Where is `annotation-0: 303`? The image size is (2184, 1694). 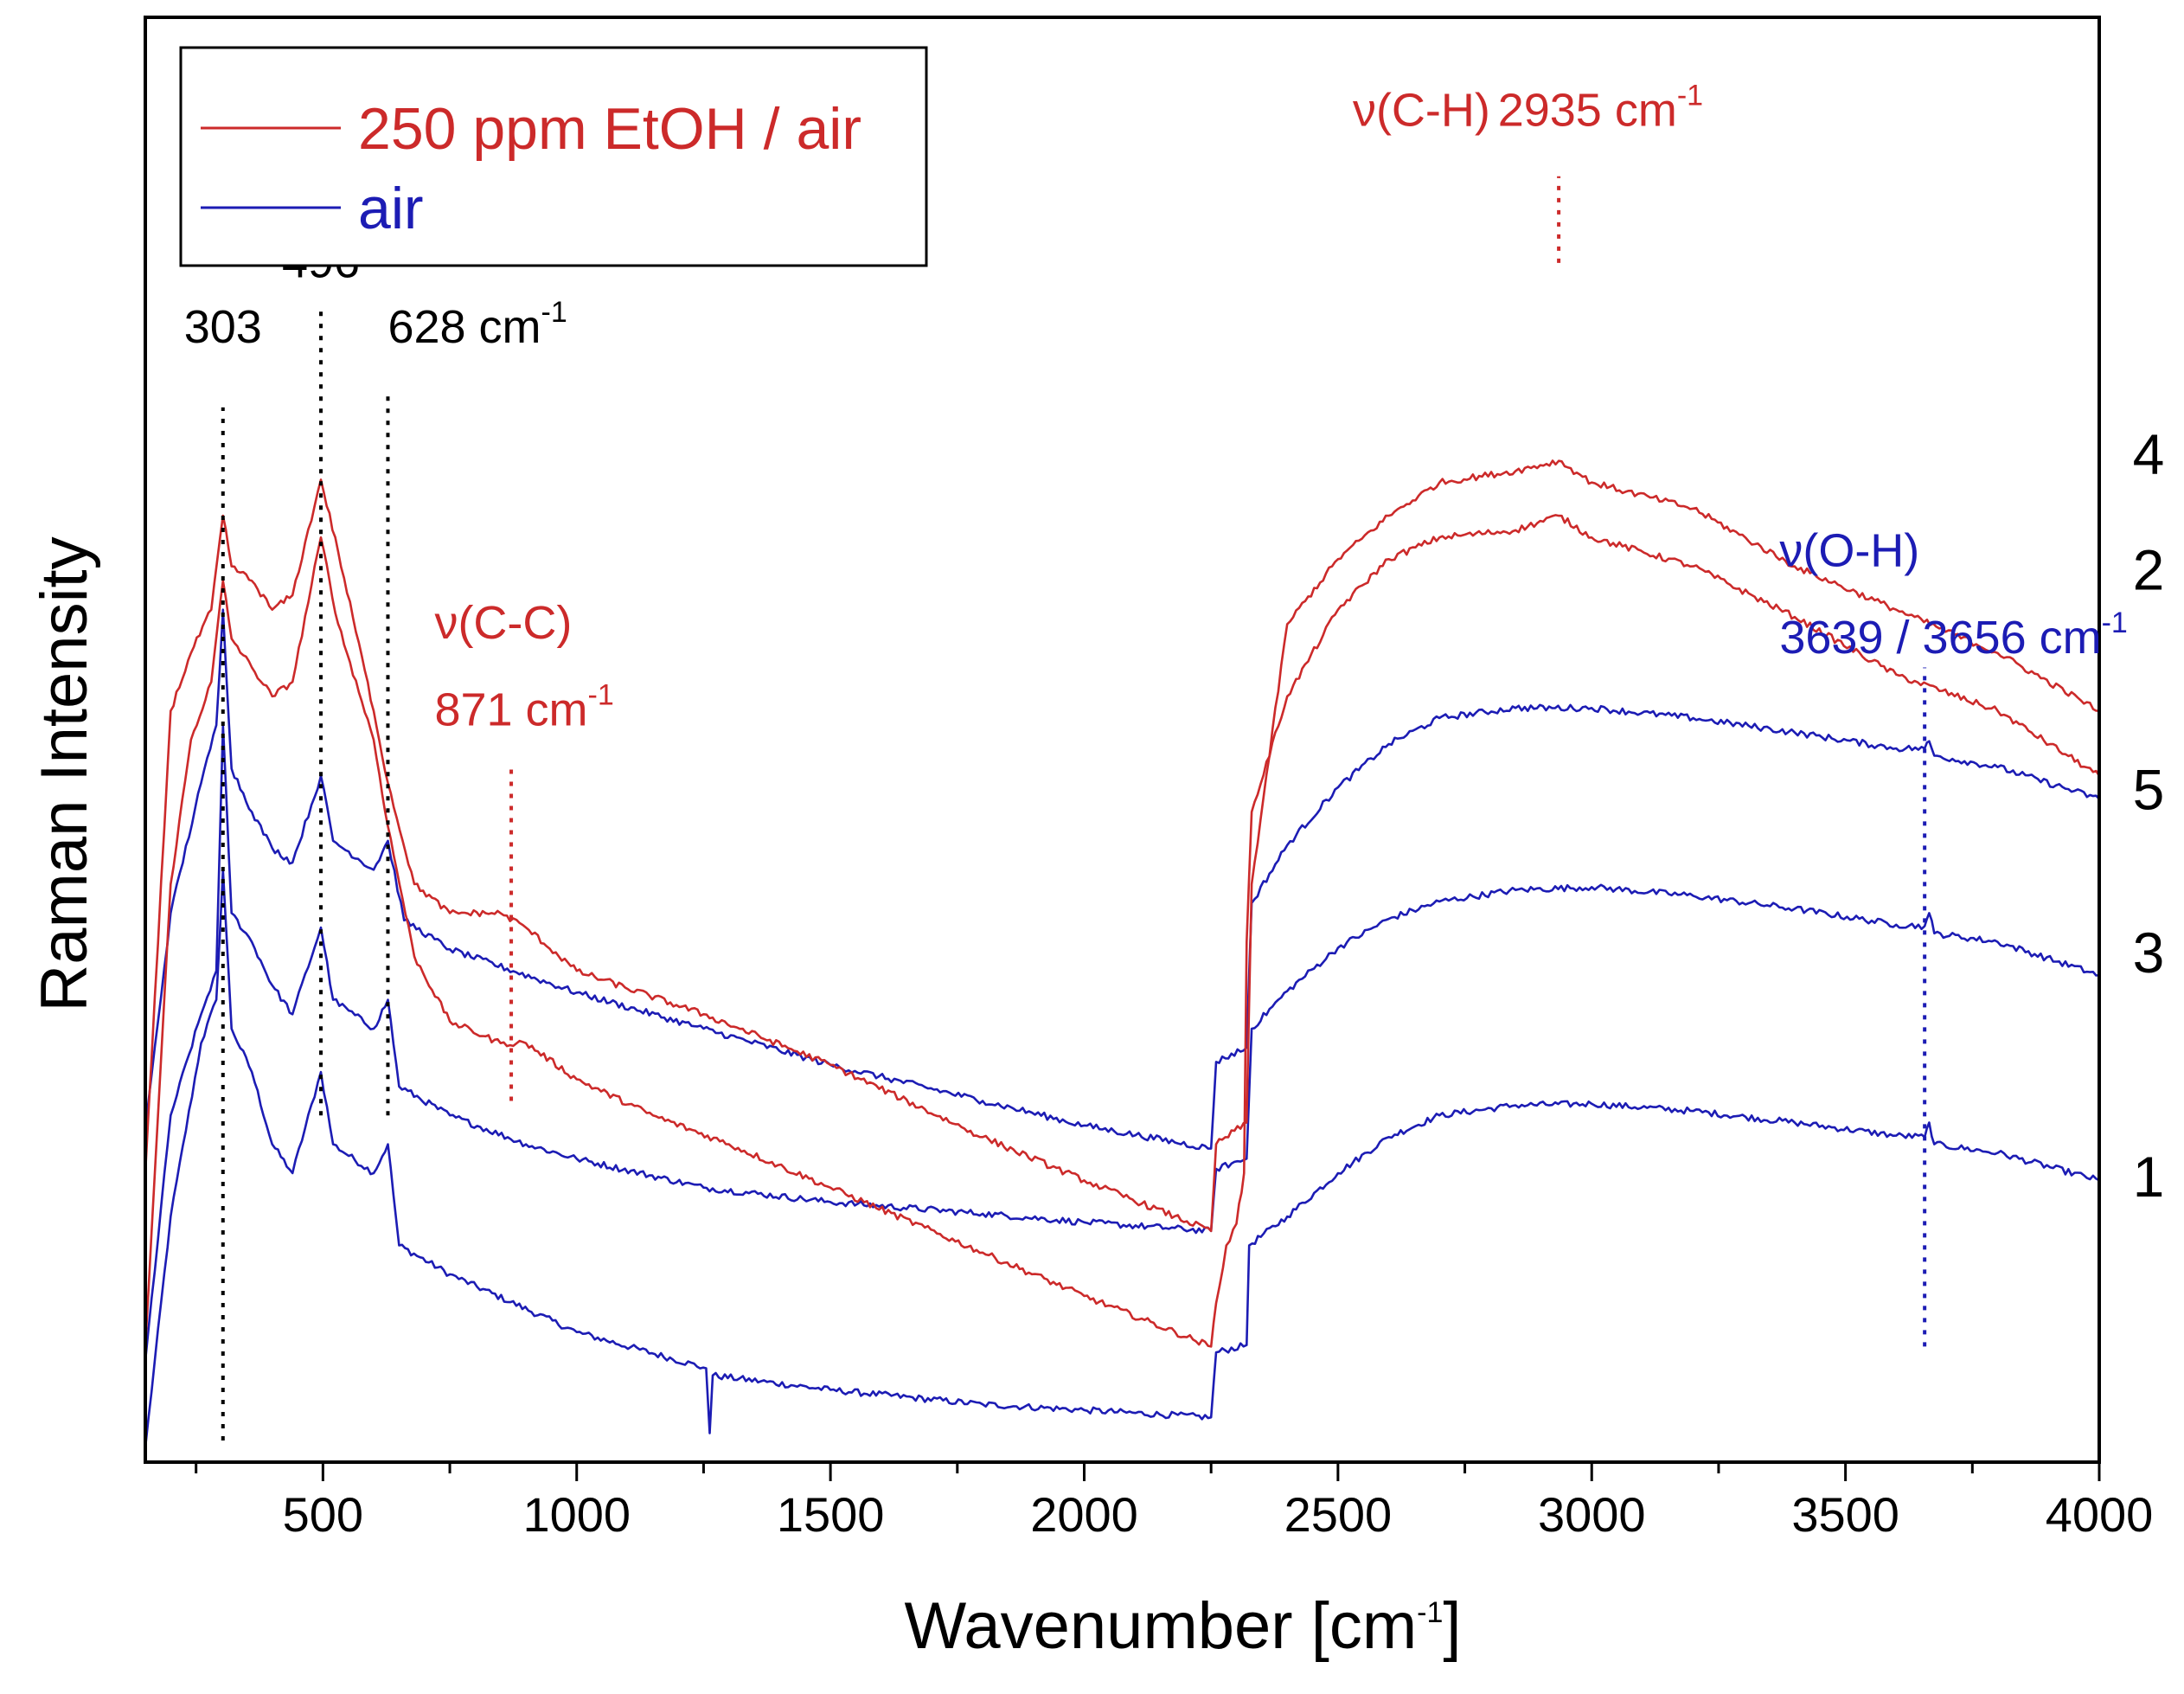 annotation-0: 303 is located at coordinates (223, 327).